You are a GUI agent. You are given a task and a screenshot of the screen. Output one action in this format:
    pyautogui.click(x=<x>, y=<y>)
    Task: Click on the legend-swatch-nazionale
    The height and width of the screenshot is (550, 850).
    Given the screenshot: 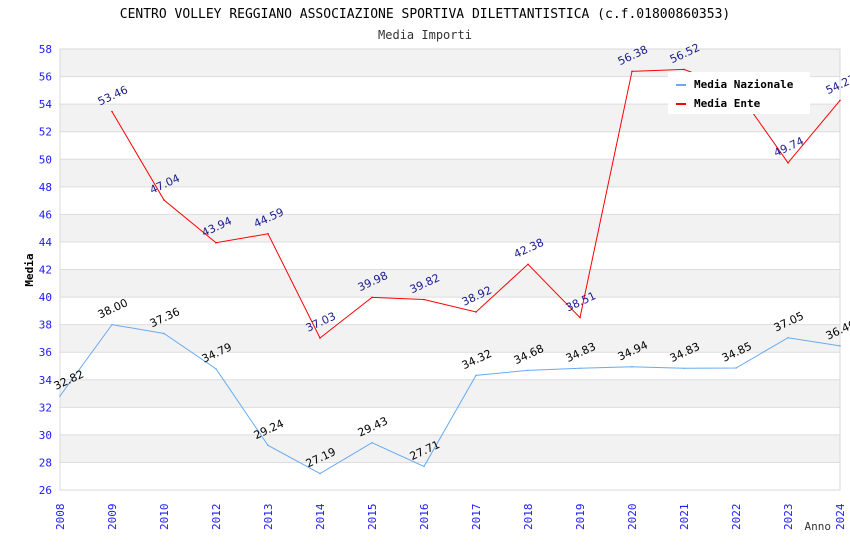 What is the action you would take?
    pyautogui.click(x=681, y=85)
    